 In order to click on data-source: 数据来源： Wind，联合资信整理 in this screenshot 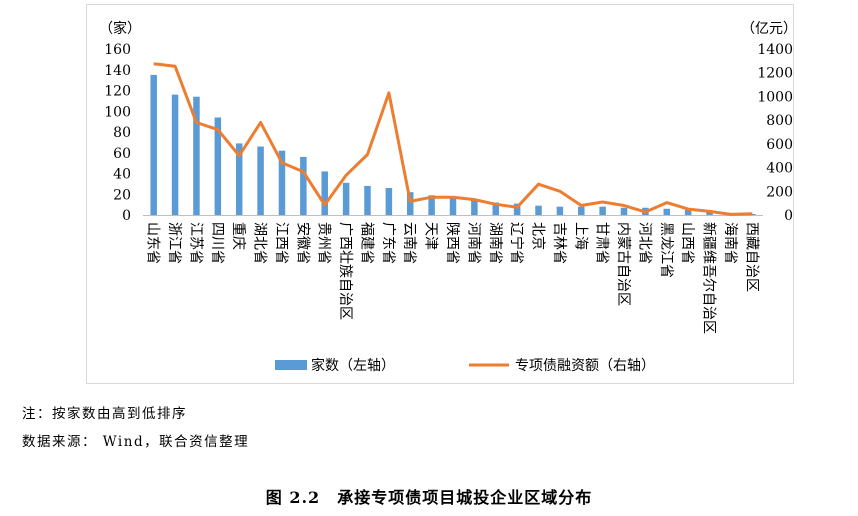, I will do `click(136, 442)`.